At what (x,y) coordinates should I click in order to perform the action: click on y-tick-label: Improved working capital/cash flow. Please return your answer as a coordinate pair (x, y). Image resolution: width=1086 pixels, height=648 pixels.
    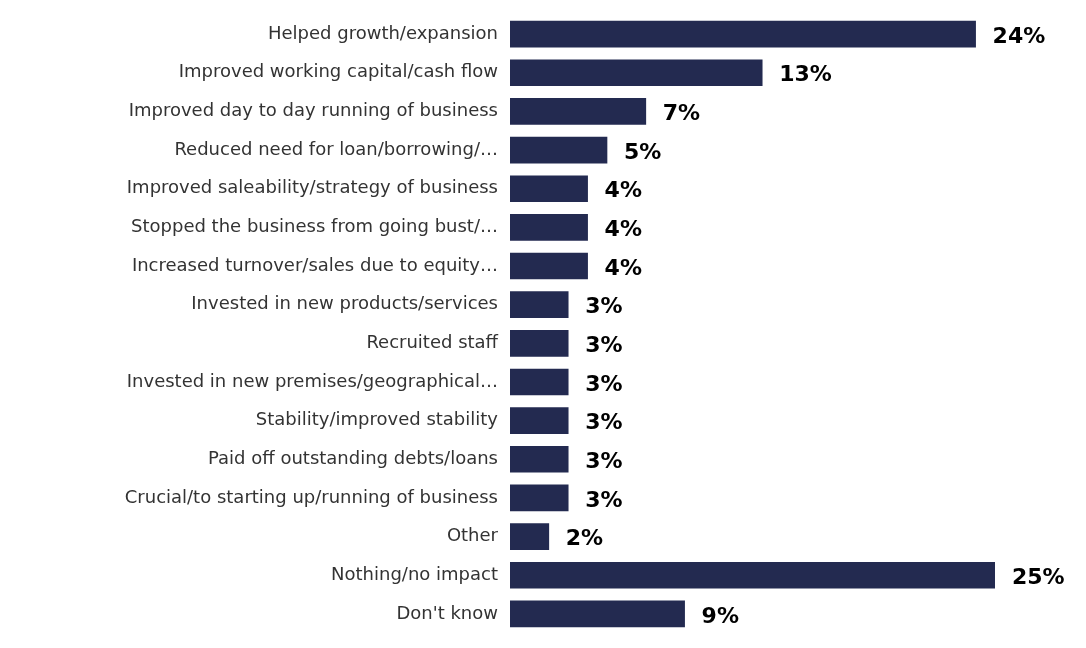
    Looking at the image, I should click on (338, 71).